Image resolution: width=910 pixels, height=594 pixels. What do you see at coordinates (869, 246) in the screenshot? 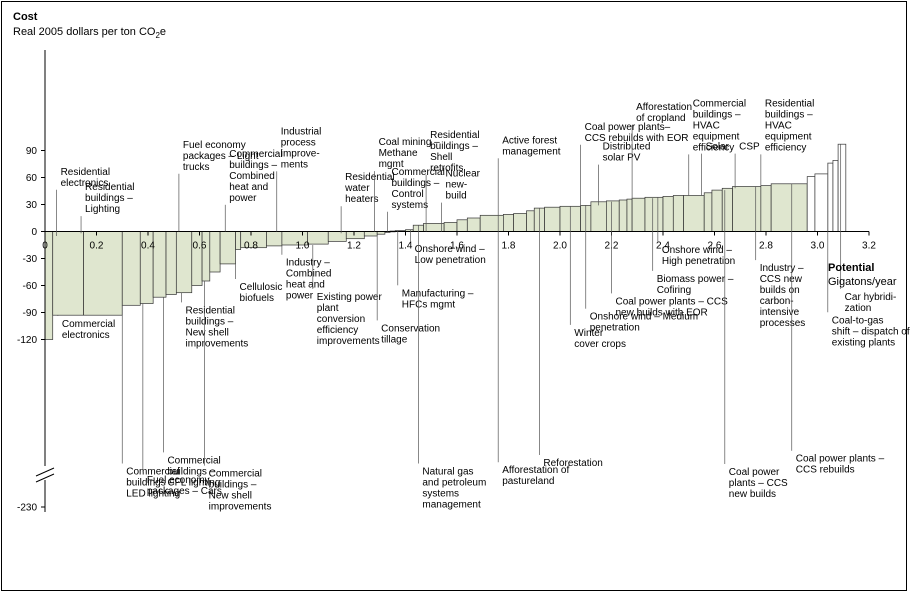
I see `x-tick-label: 3.2` at bounding box center [869, 246].